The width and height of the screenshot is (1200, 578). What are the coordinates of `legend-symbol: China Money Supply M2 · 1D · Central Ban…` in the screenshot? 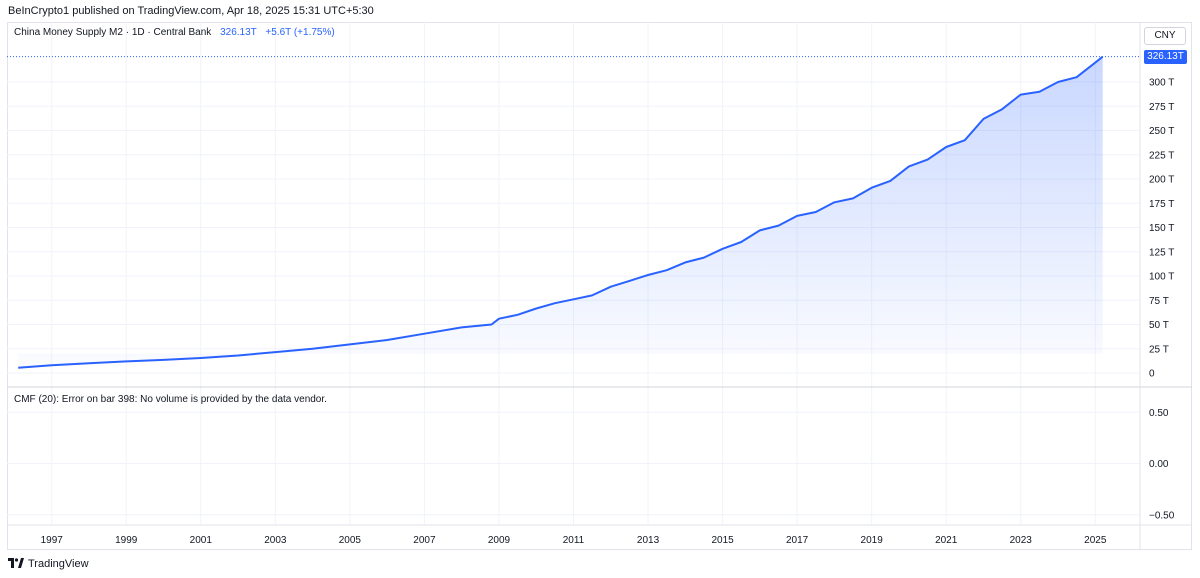 It's located at (113, 32).